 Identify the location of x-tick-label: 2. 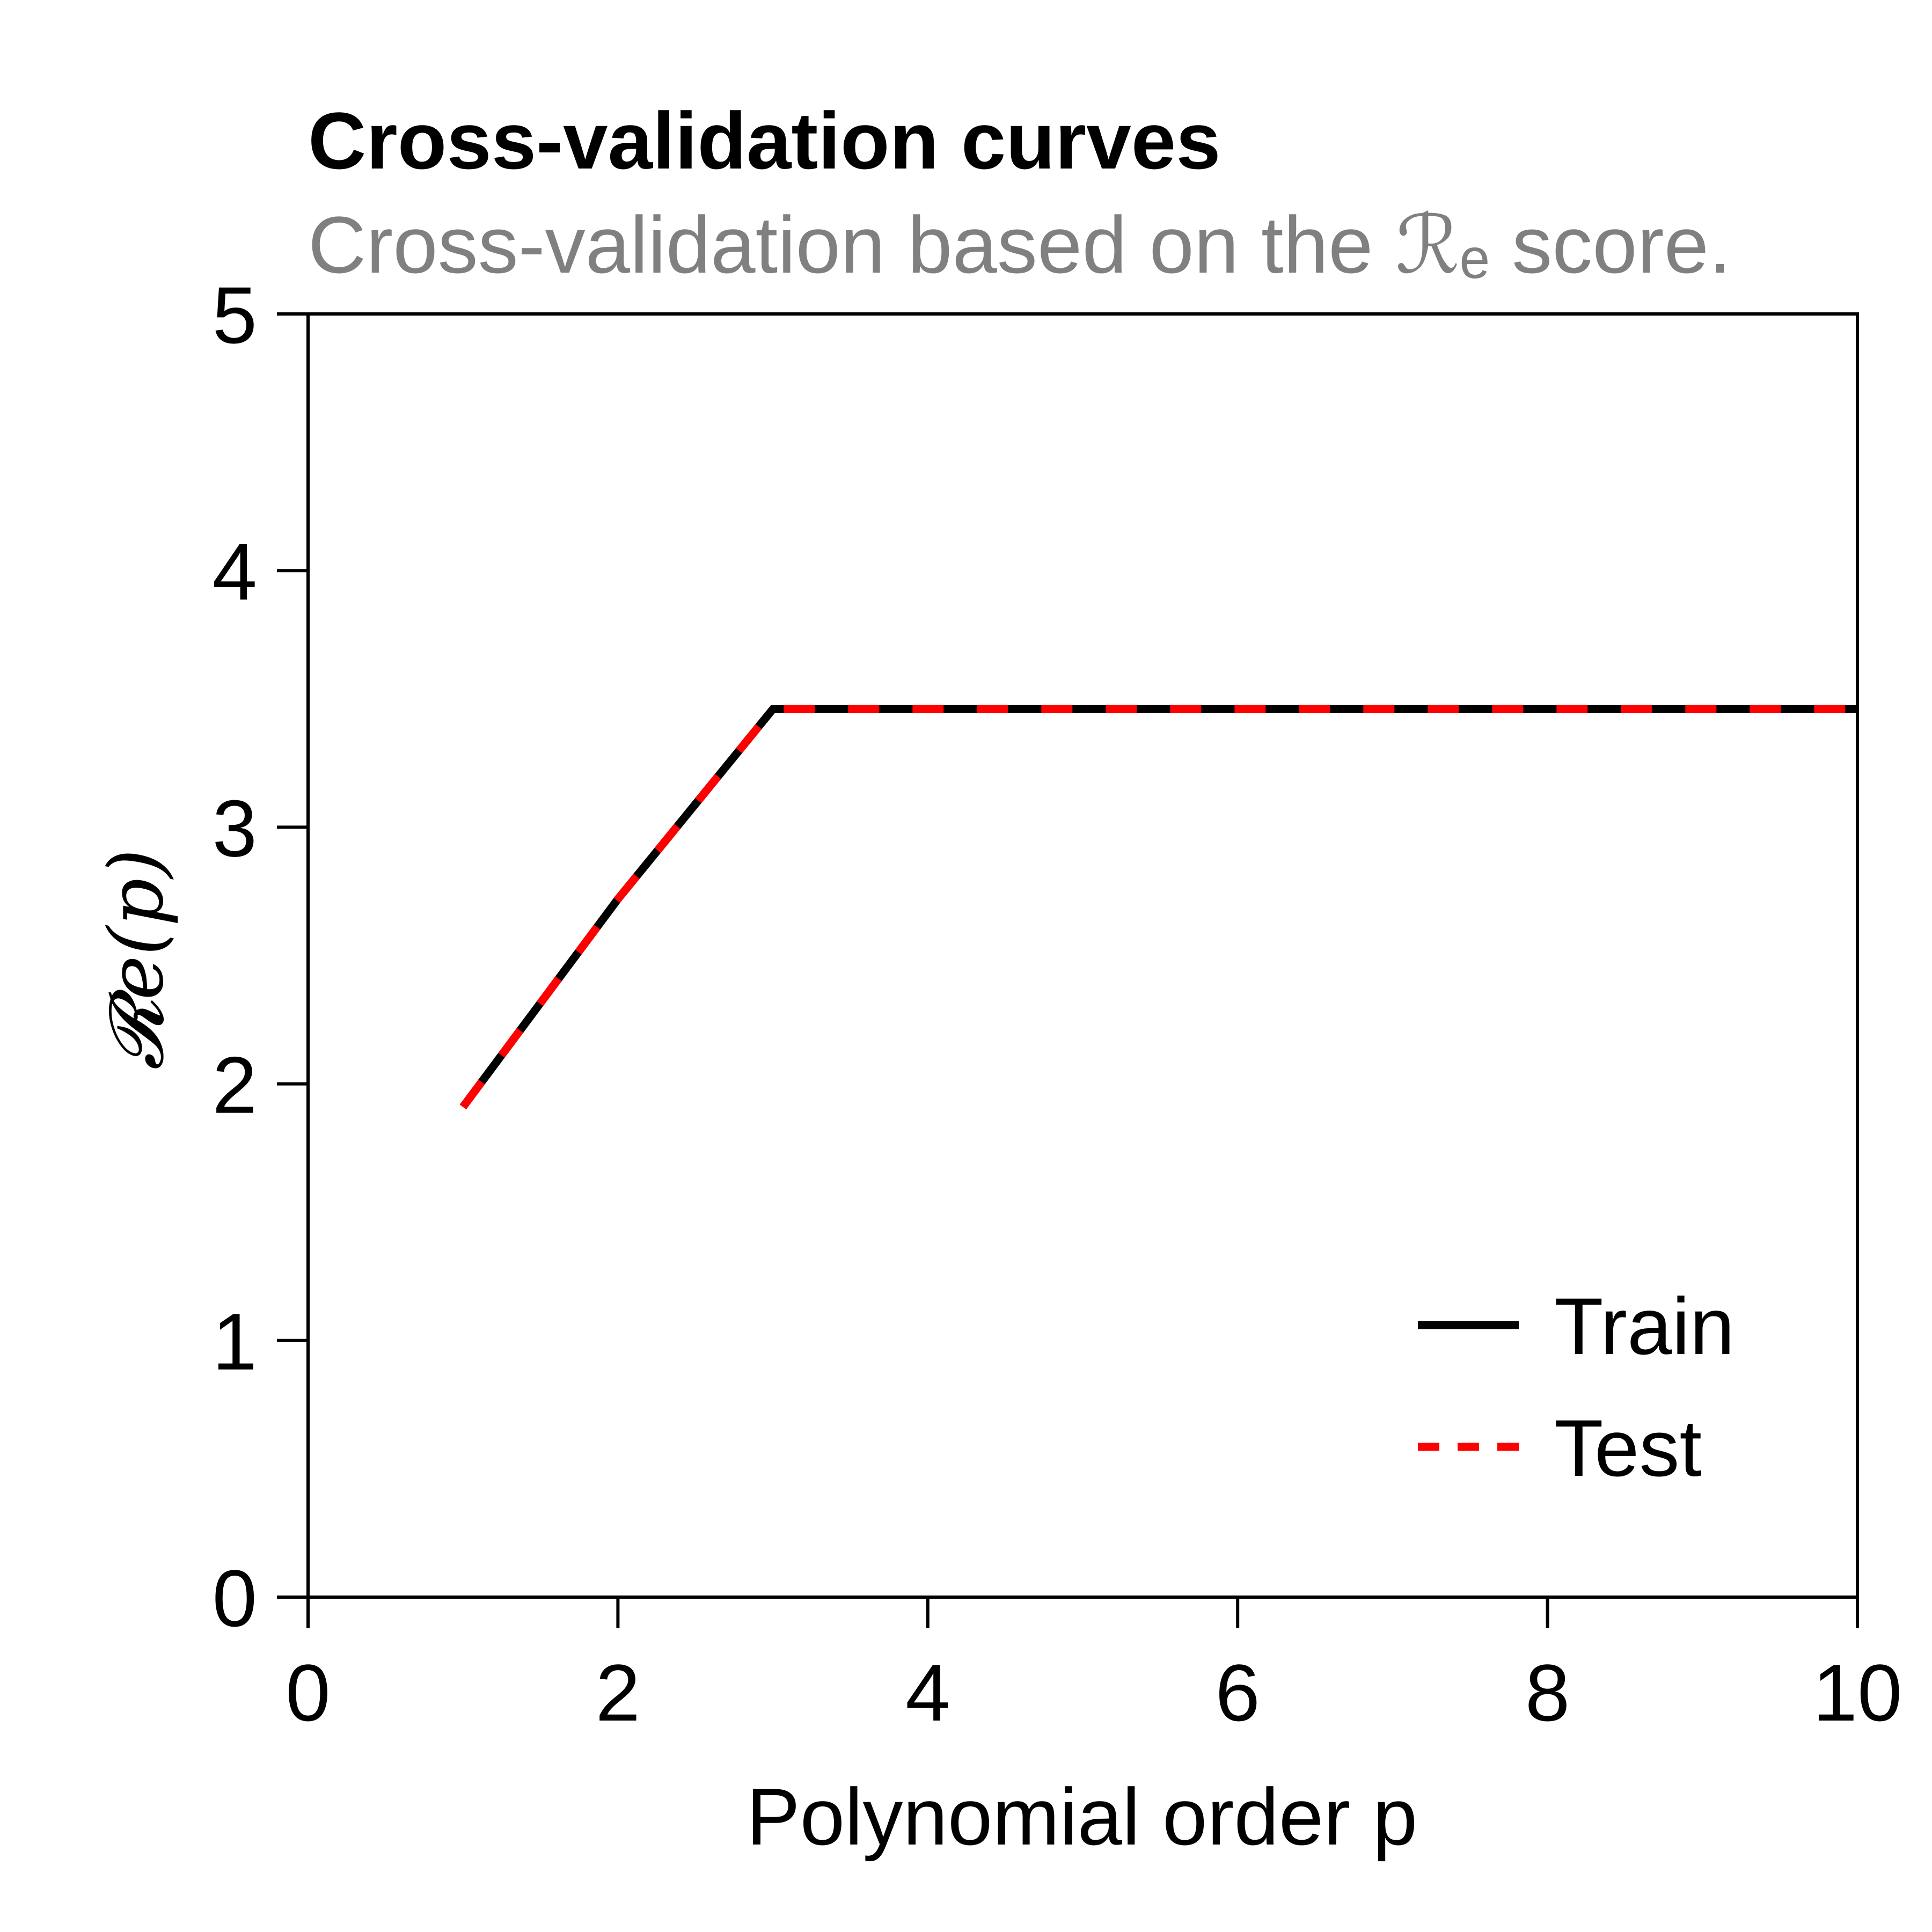
(618, 1693).